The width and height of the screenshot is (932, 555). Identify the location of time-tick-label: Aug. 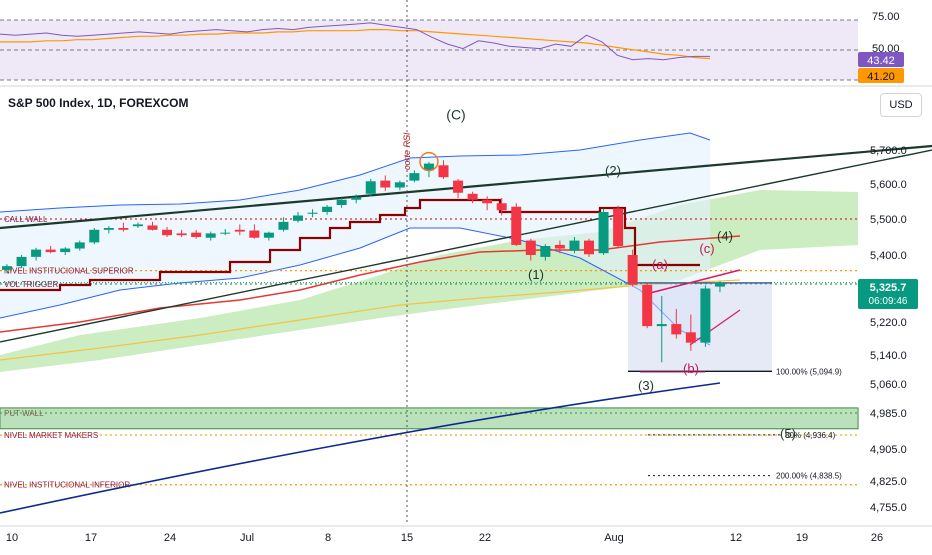
(614, 538).